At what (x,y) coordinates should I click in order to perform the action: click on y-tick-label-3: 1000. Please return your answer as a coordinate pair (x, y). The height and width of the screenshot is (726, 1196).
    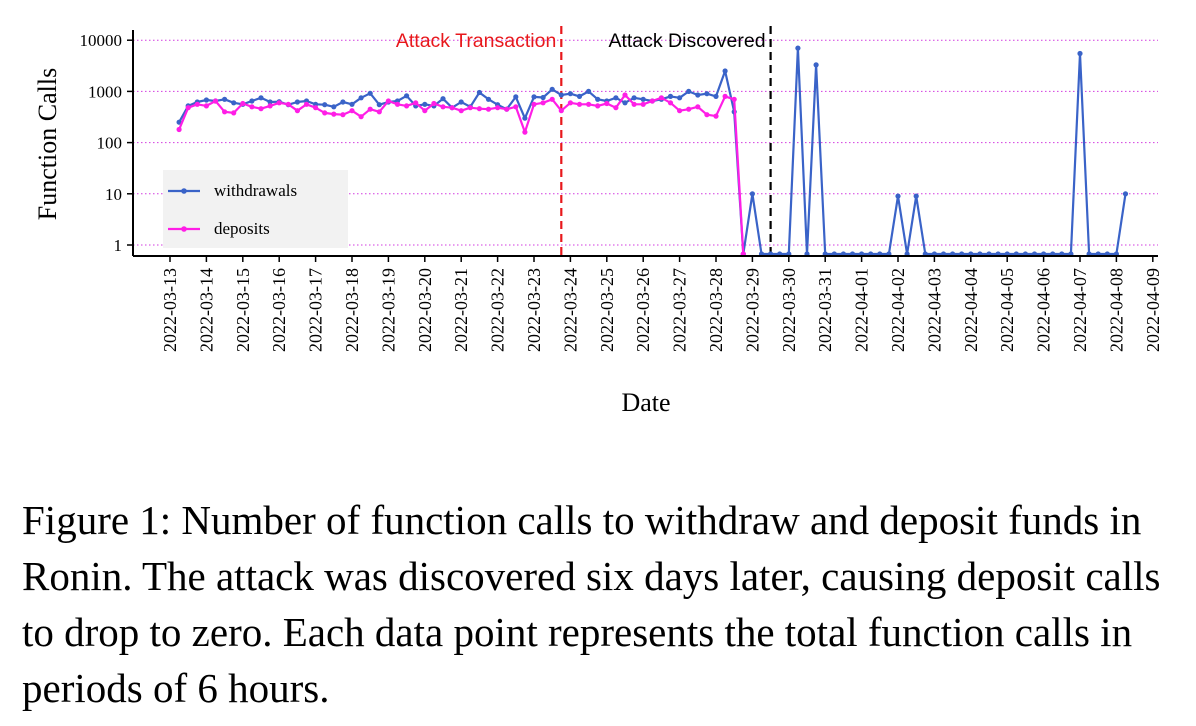
    Looking at the image, I should click on (105, 91).